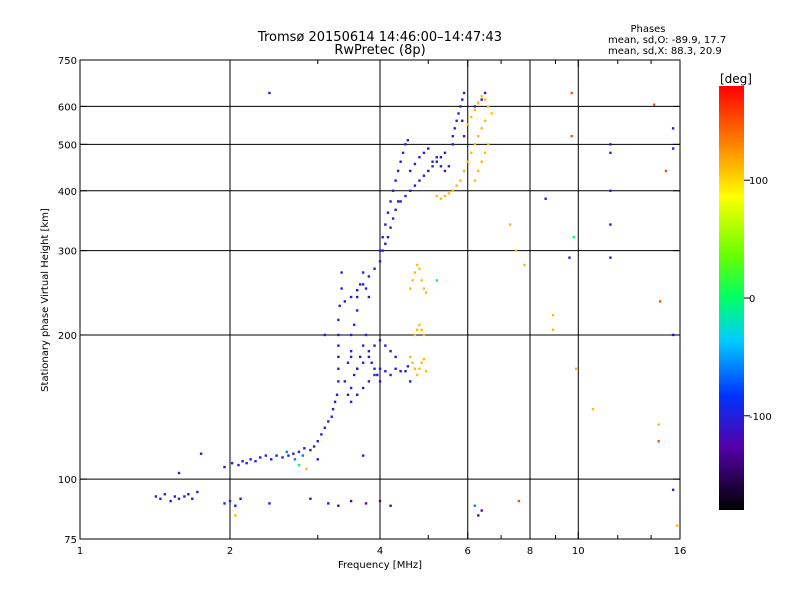  Describe the element at coordinates (80, 551) in the screenshot. I see `x-tick-label: 1` at that location.